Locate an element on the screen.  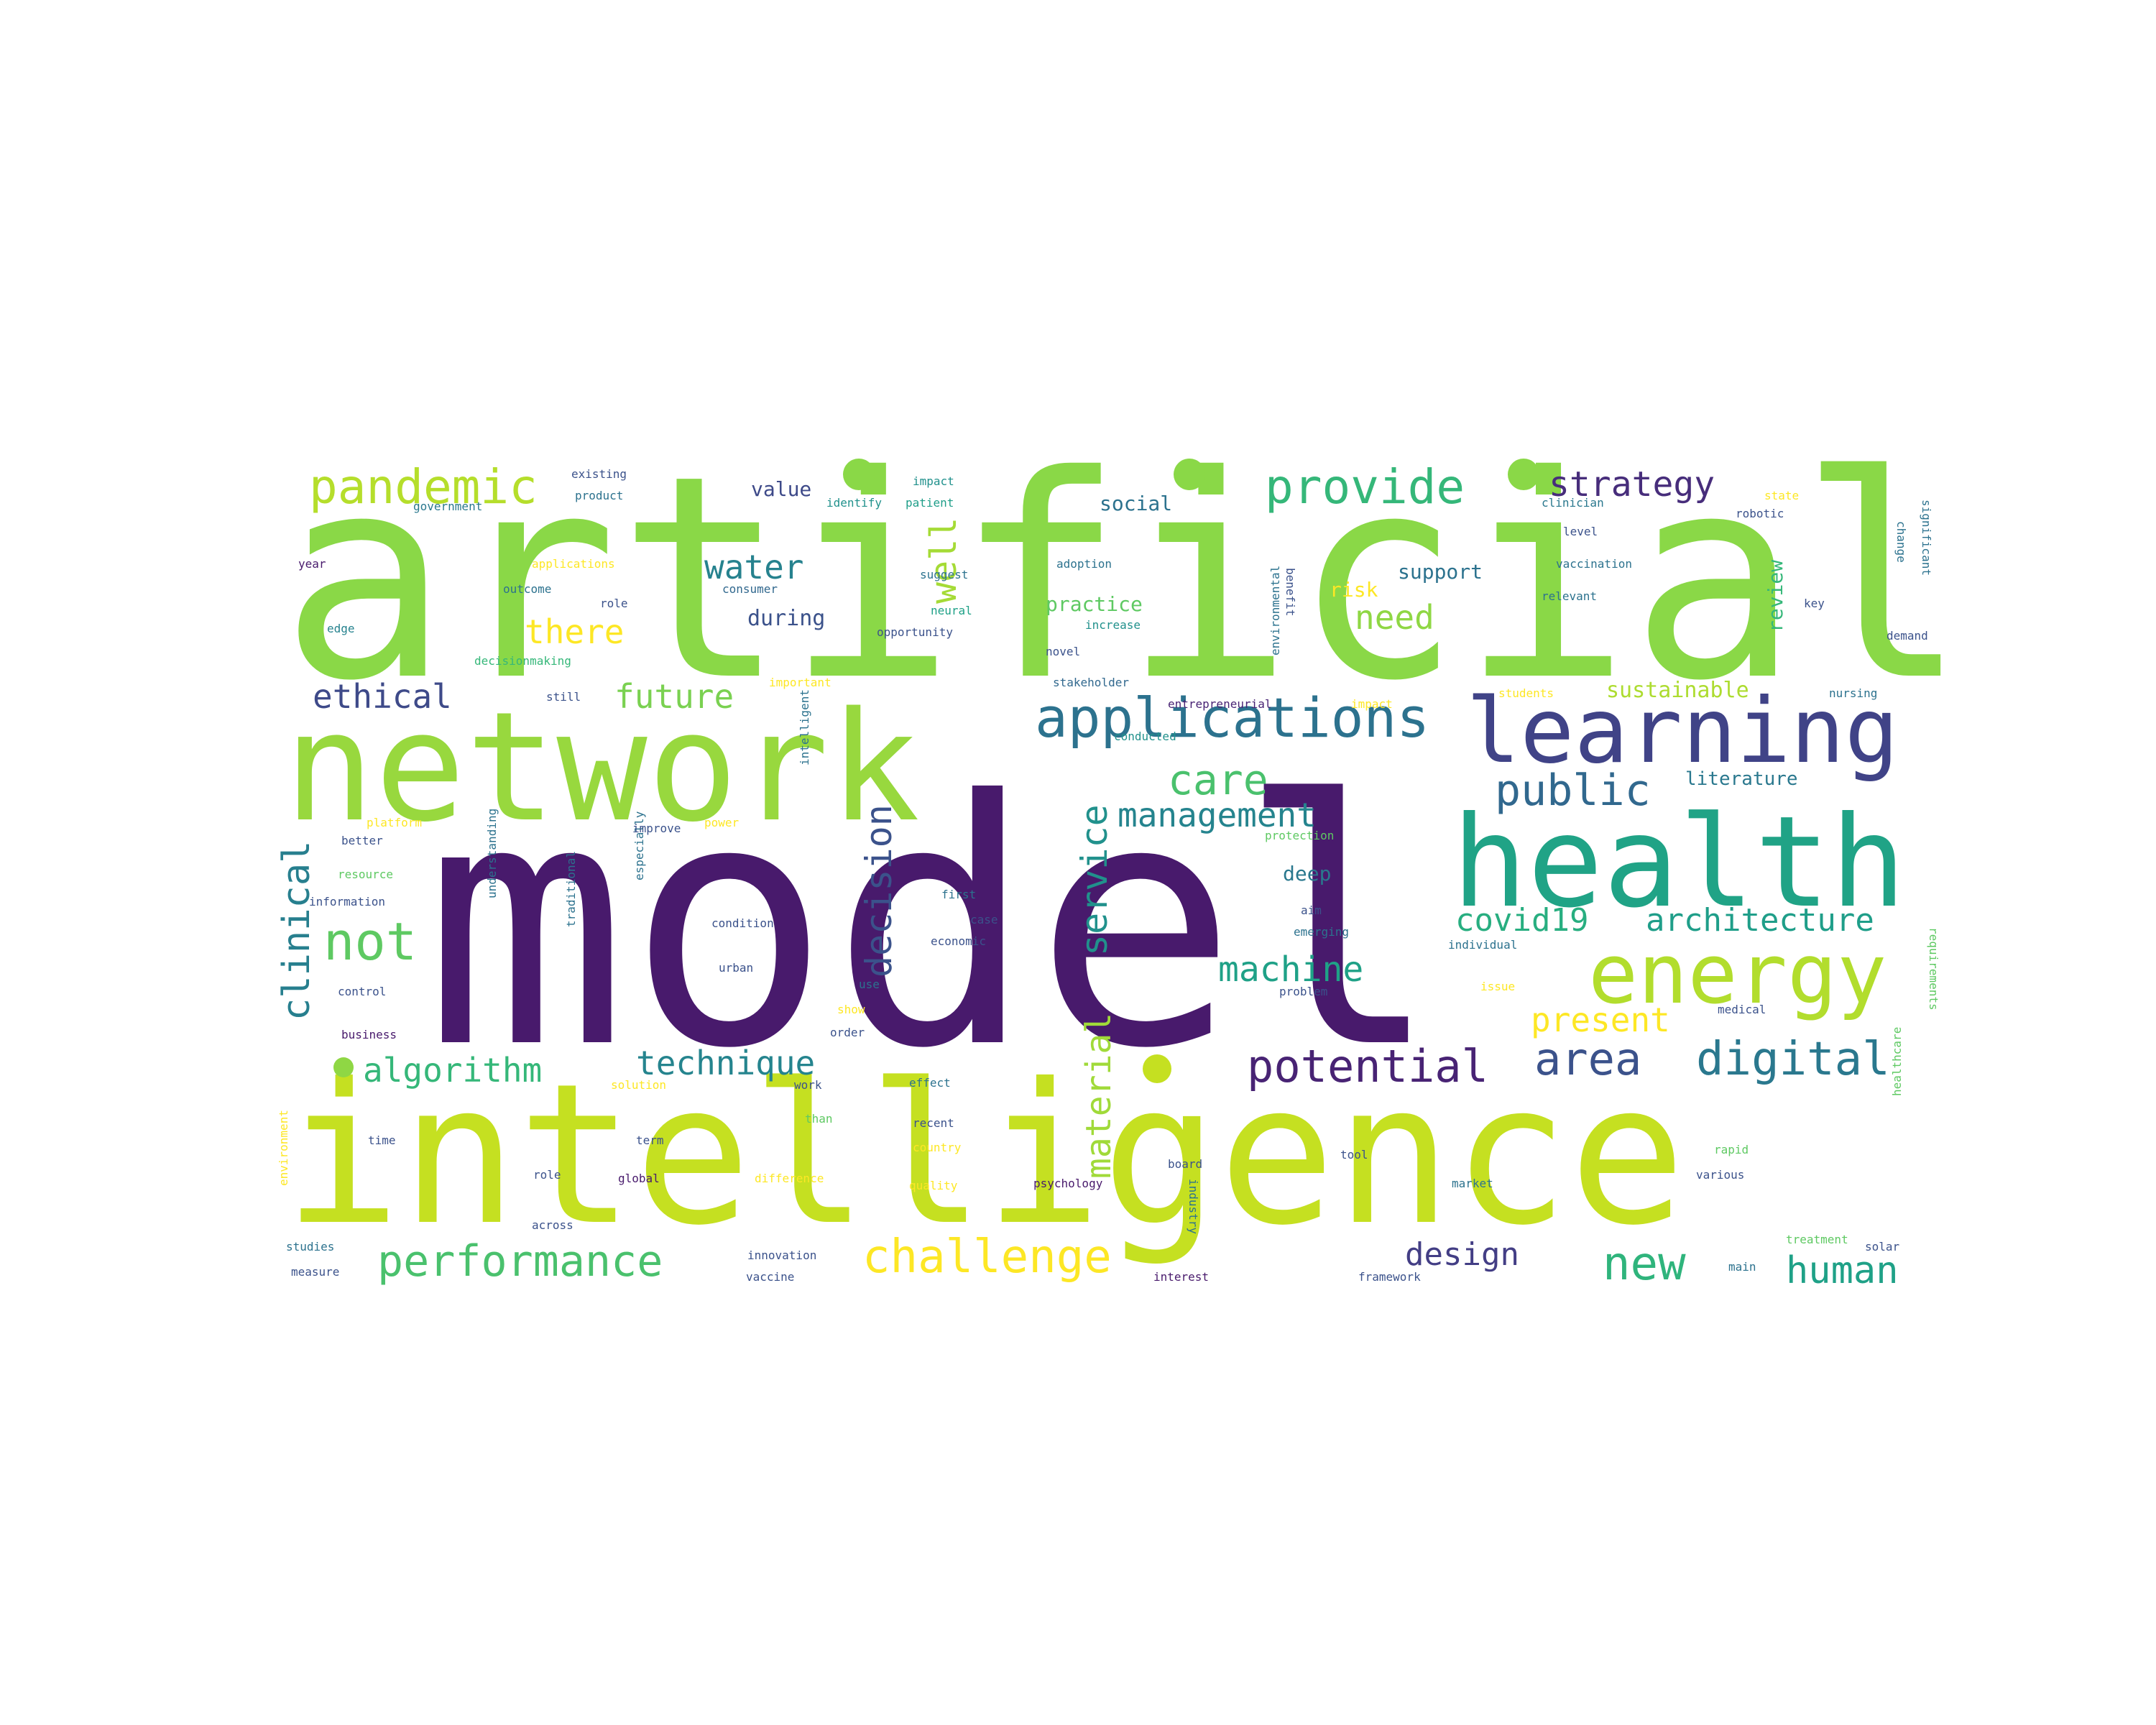
cloud-word: future is located at coordinates (674, 696).